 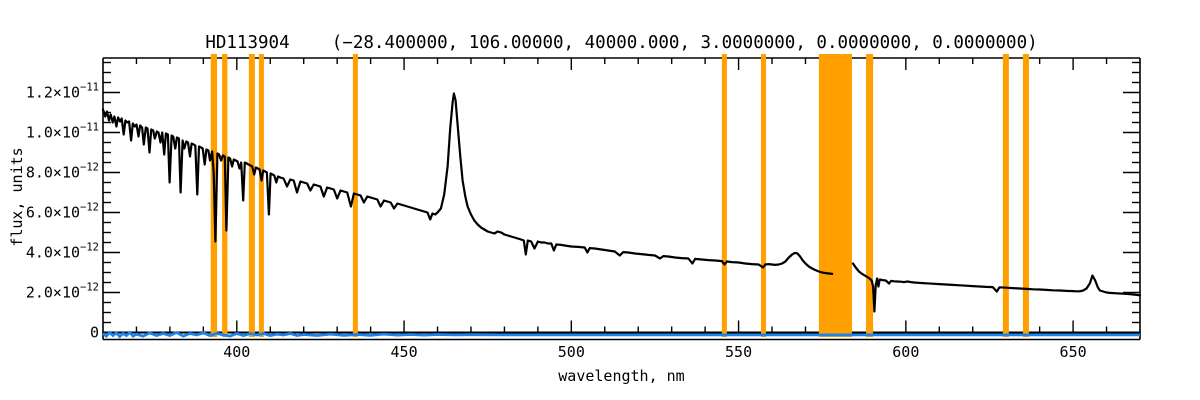 I want to click on x-tick-label: 650, so click(x=1073, y=352).